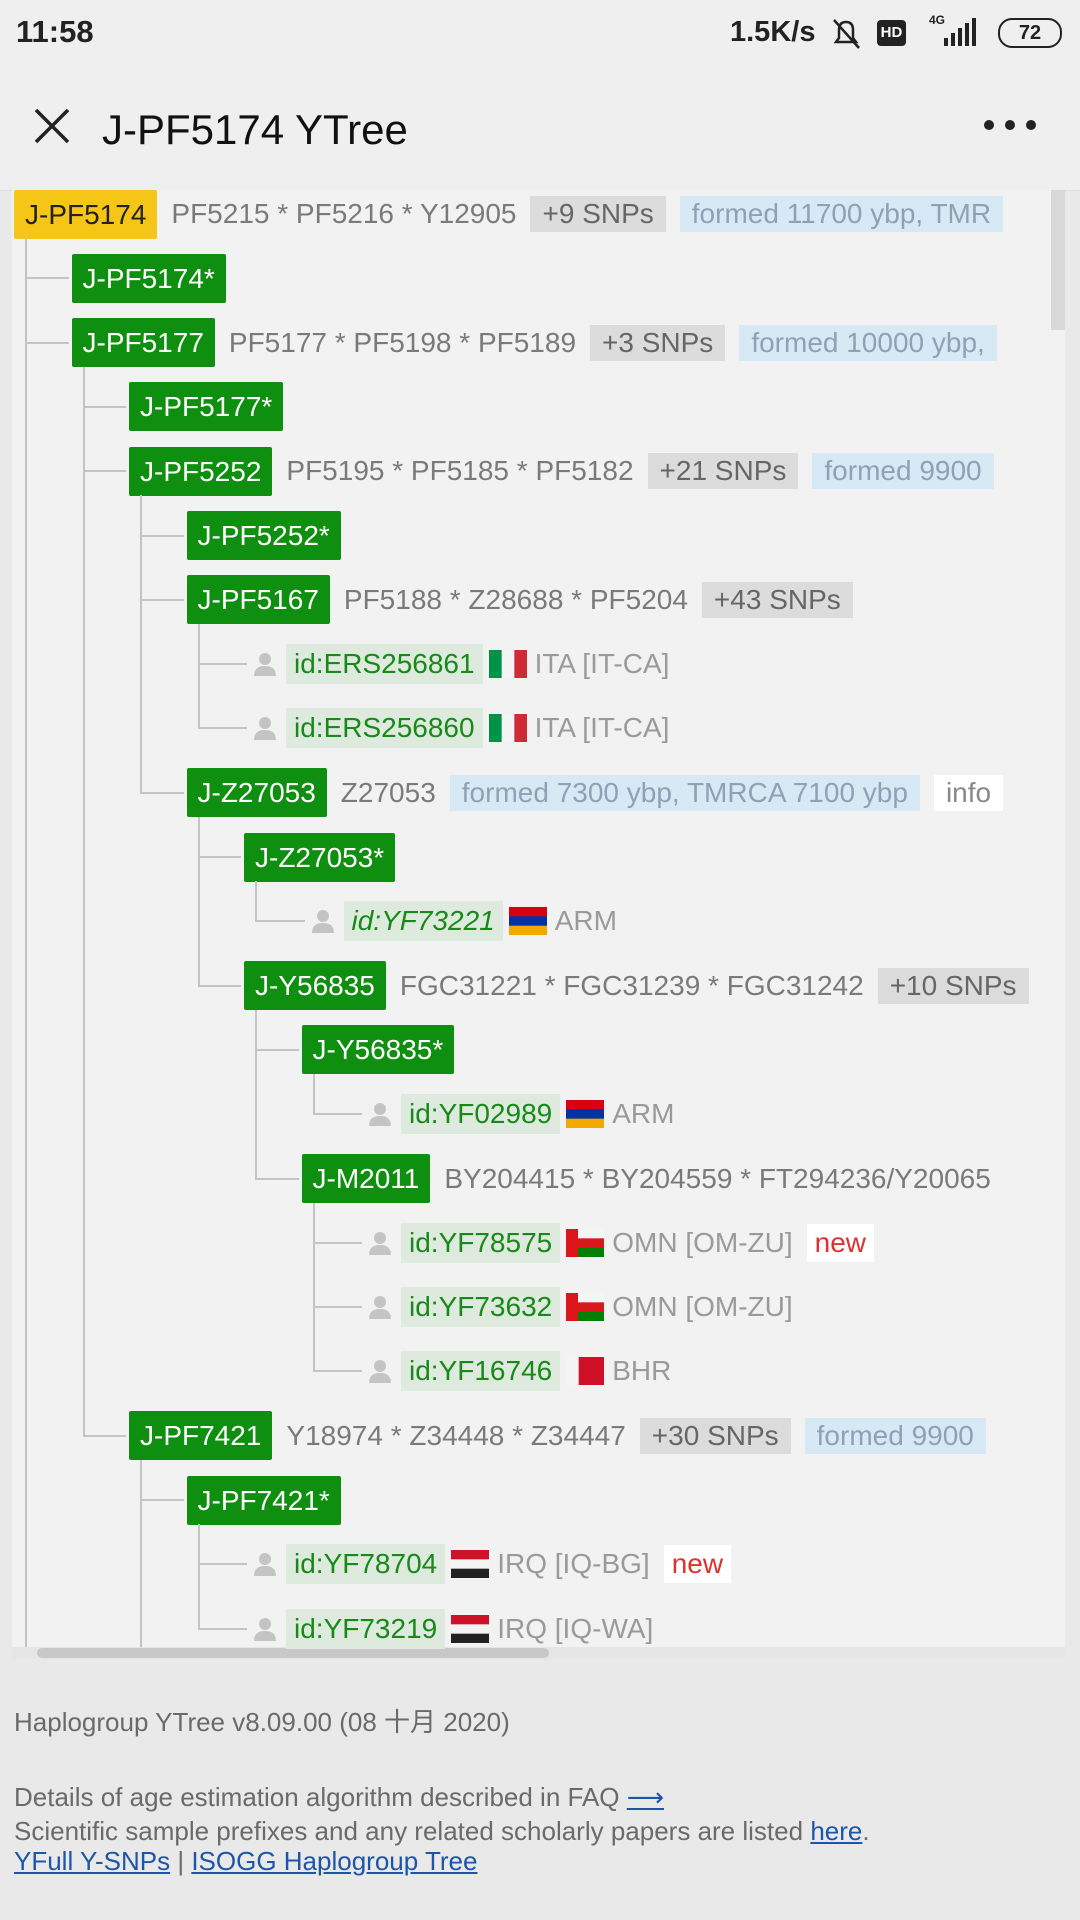 The height and width of the screenshot is (1920, 1080). What do you see at coordinates (481, 1242) in the screenshot?
I see `sample-id: id:YF78575` at bounding box center [481, 1242].